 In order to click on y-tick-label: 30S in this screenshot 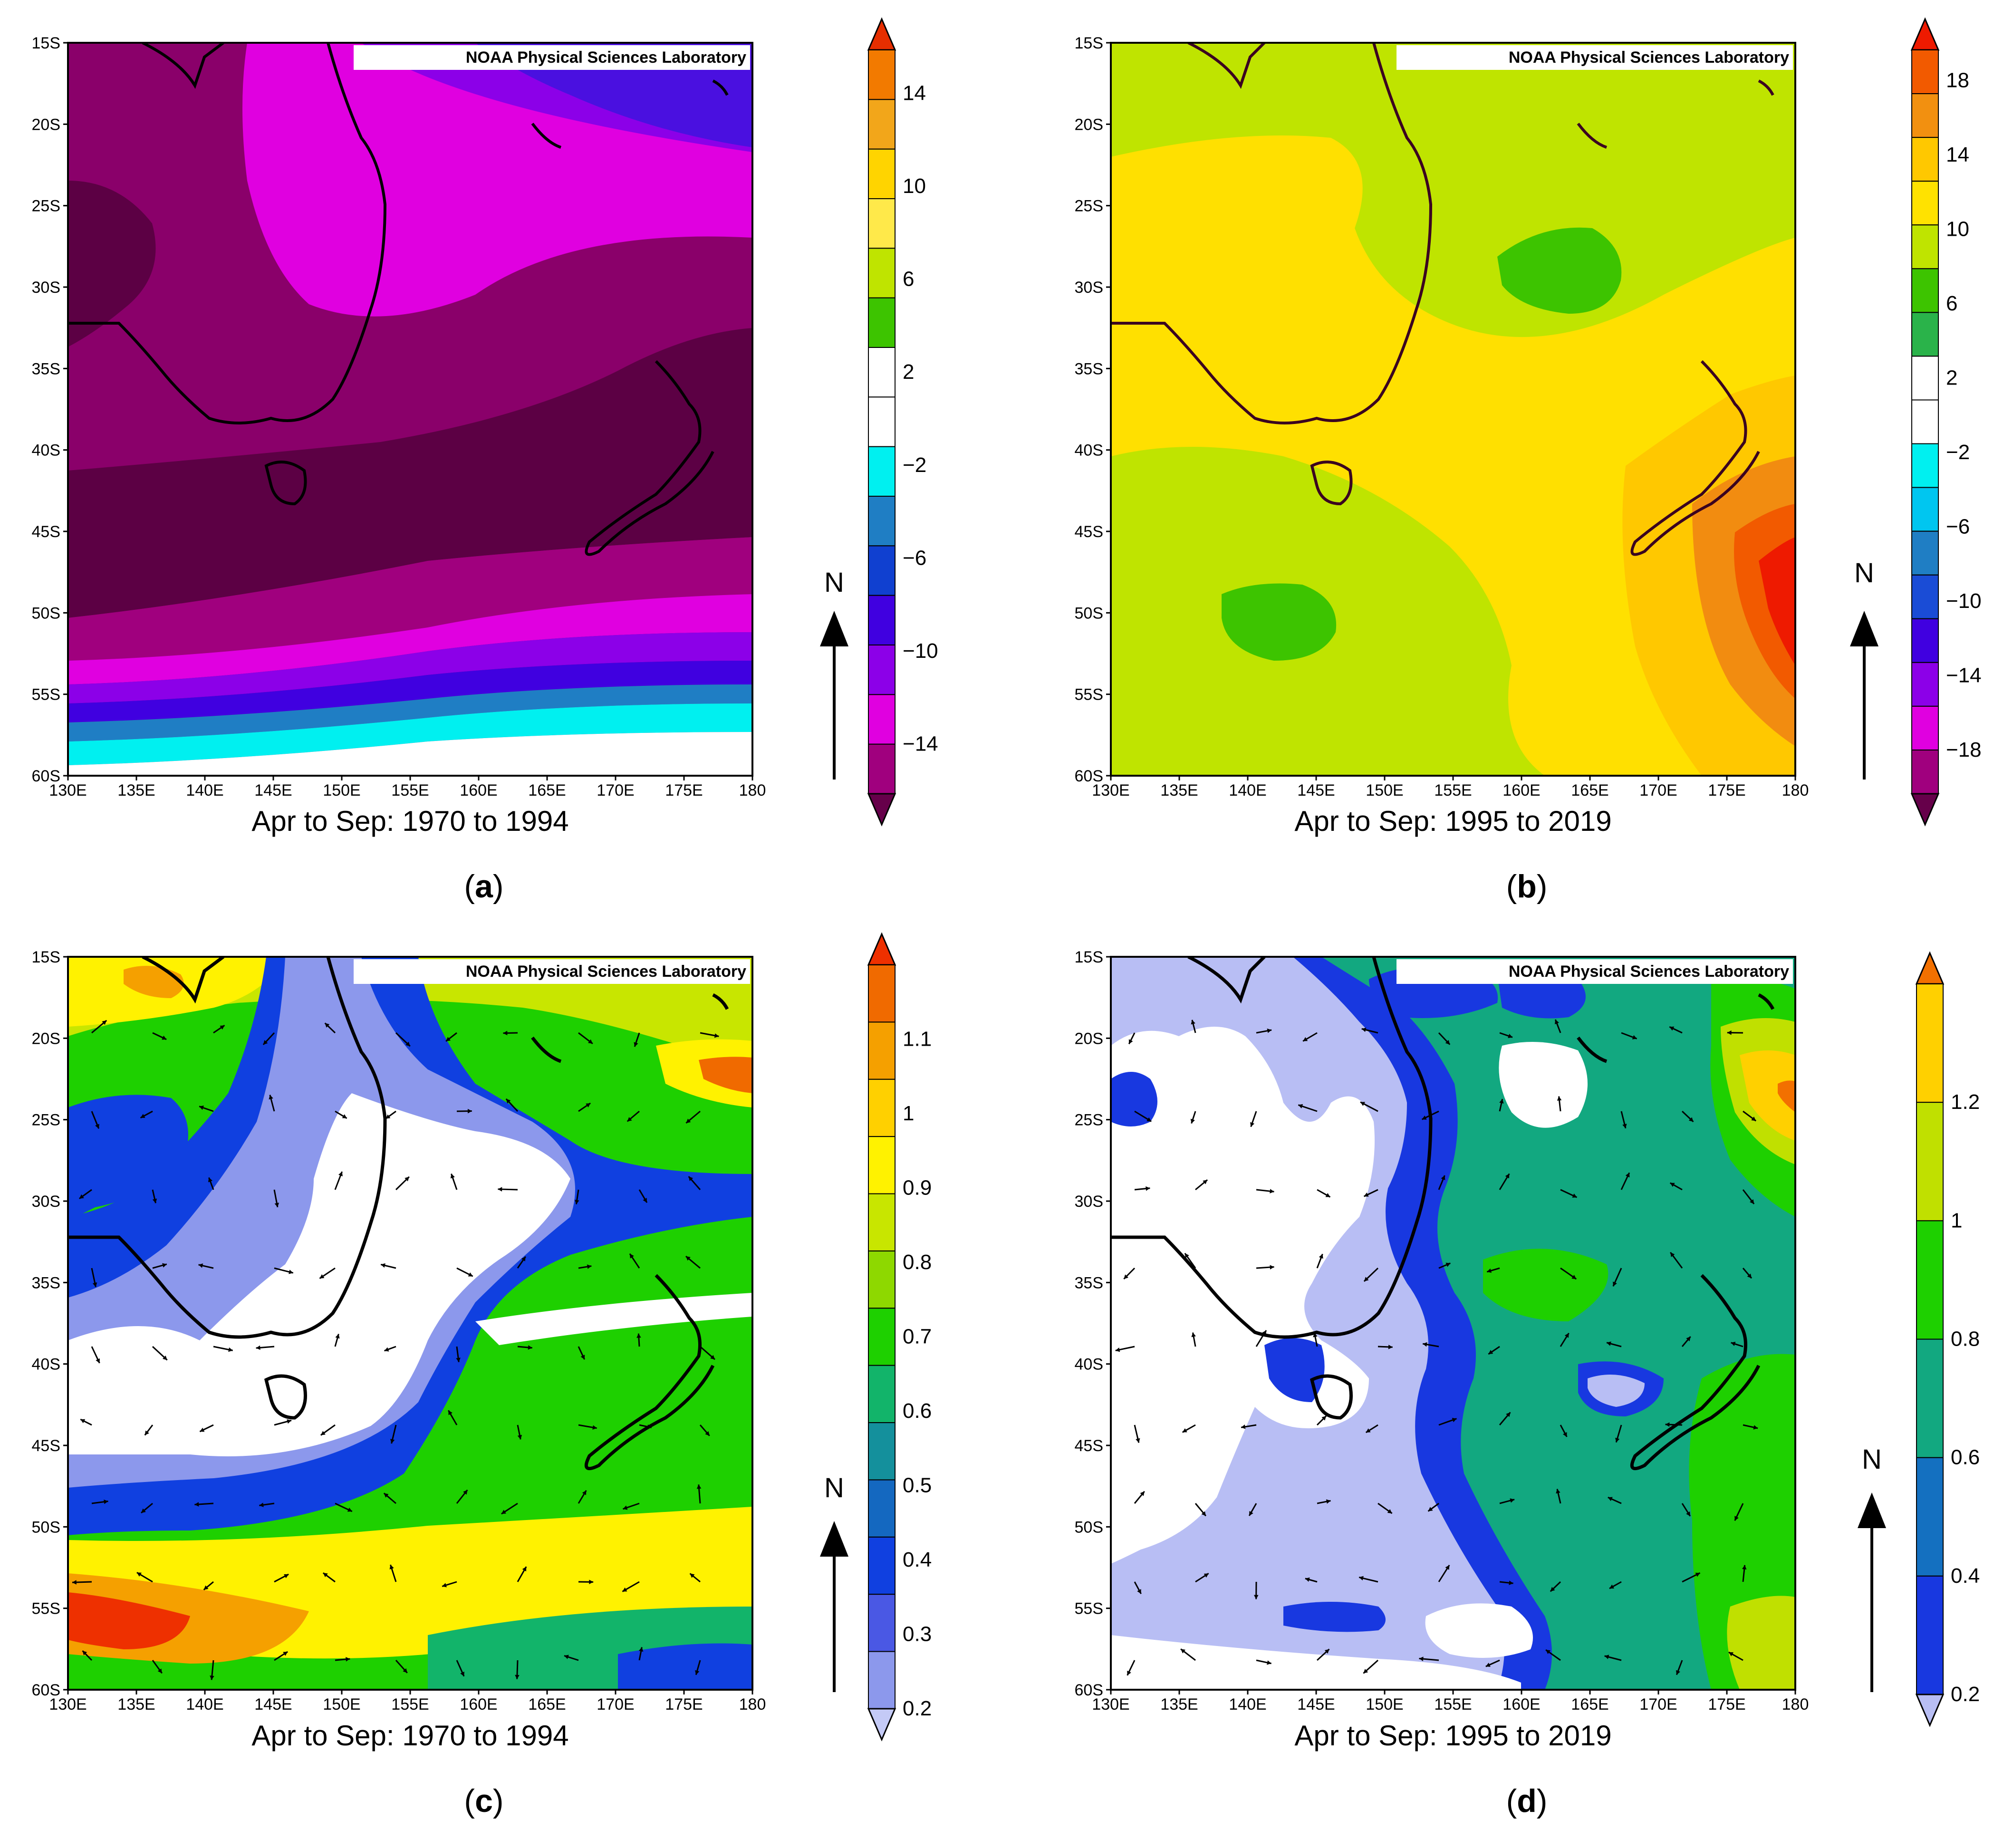, I will do `click(1089, 1202)`.